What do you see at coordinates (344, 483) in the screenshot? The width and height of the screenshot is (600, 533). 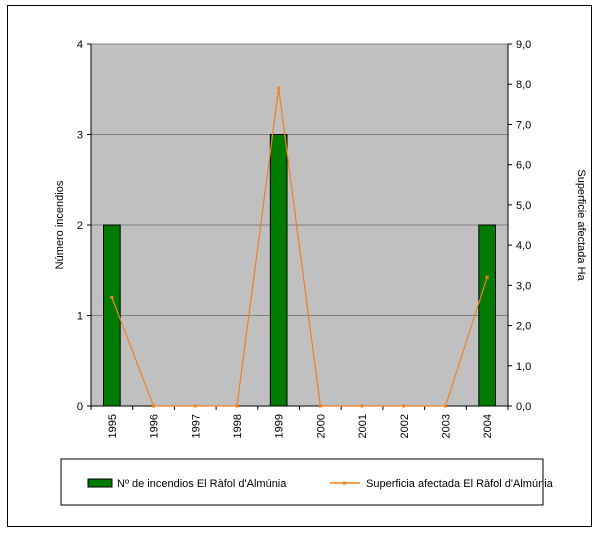 I see `legend-line-marker` at bounding box center [344, 483].